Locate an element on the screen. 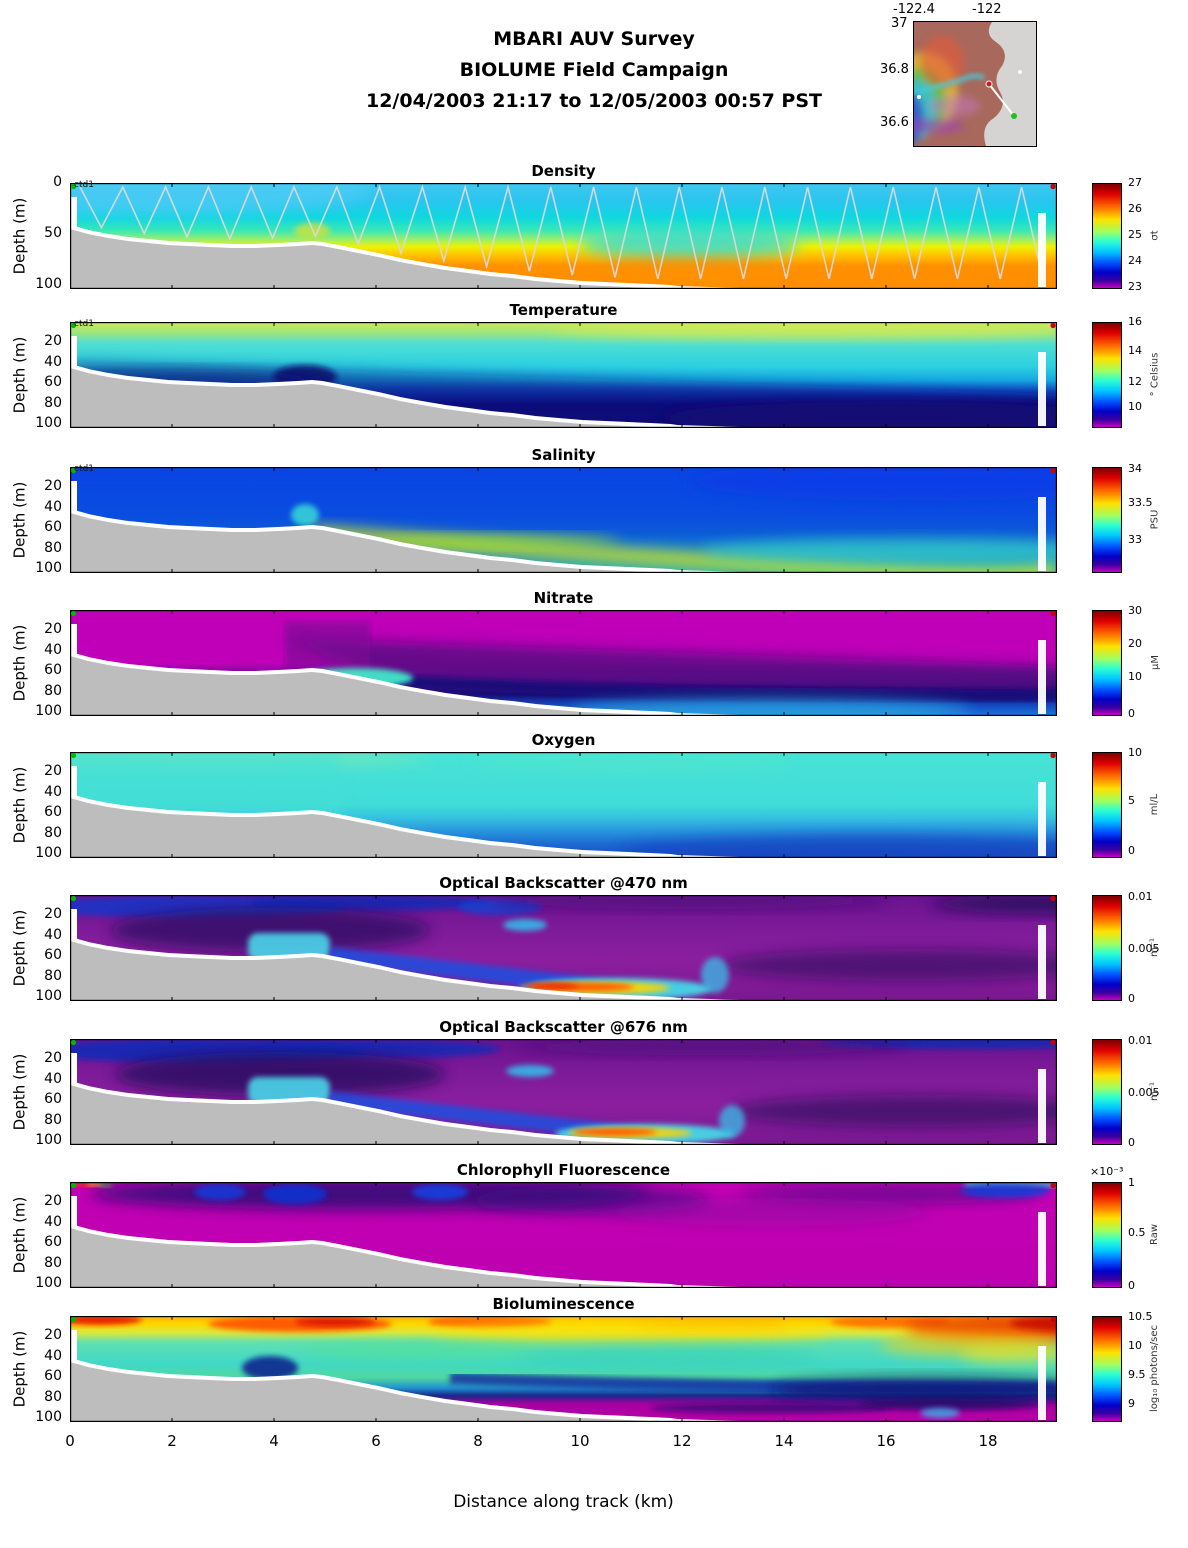 This screenshot has width=1188, height=1548. title-line-3: 12/04/2003 21:17 to 12/05/2003 00:57 PST is located at coordinates (594, 101).